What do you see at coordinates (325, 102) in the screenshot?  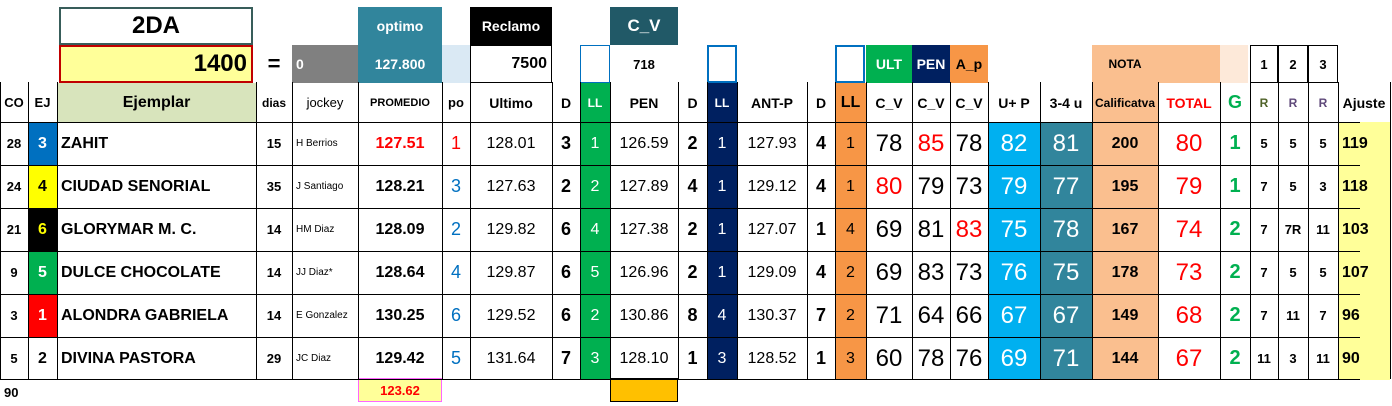 I see `column-header-jockey: jockey` at bounding box center [325, 102].